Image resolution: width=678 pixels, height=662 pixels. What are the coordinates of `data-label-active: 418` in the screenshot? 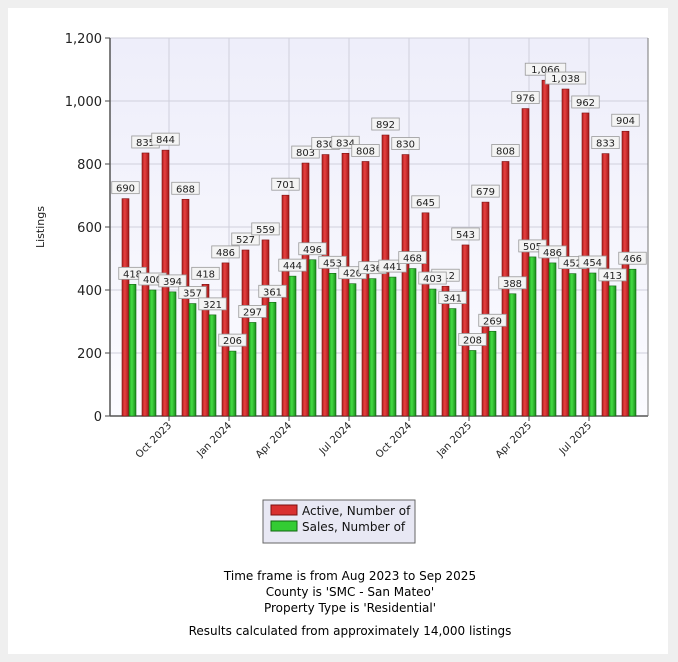 It's located at (205, 274).